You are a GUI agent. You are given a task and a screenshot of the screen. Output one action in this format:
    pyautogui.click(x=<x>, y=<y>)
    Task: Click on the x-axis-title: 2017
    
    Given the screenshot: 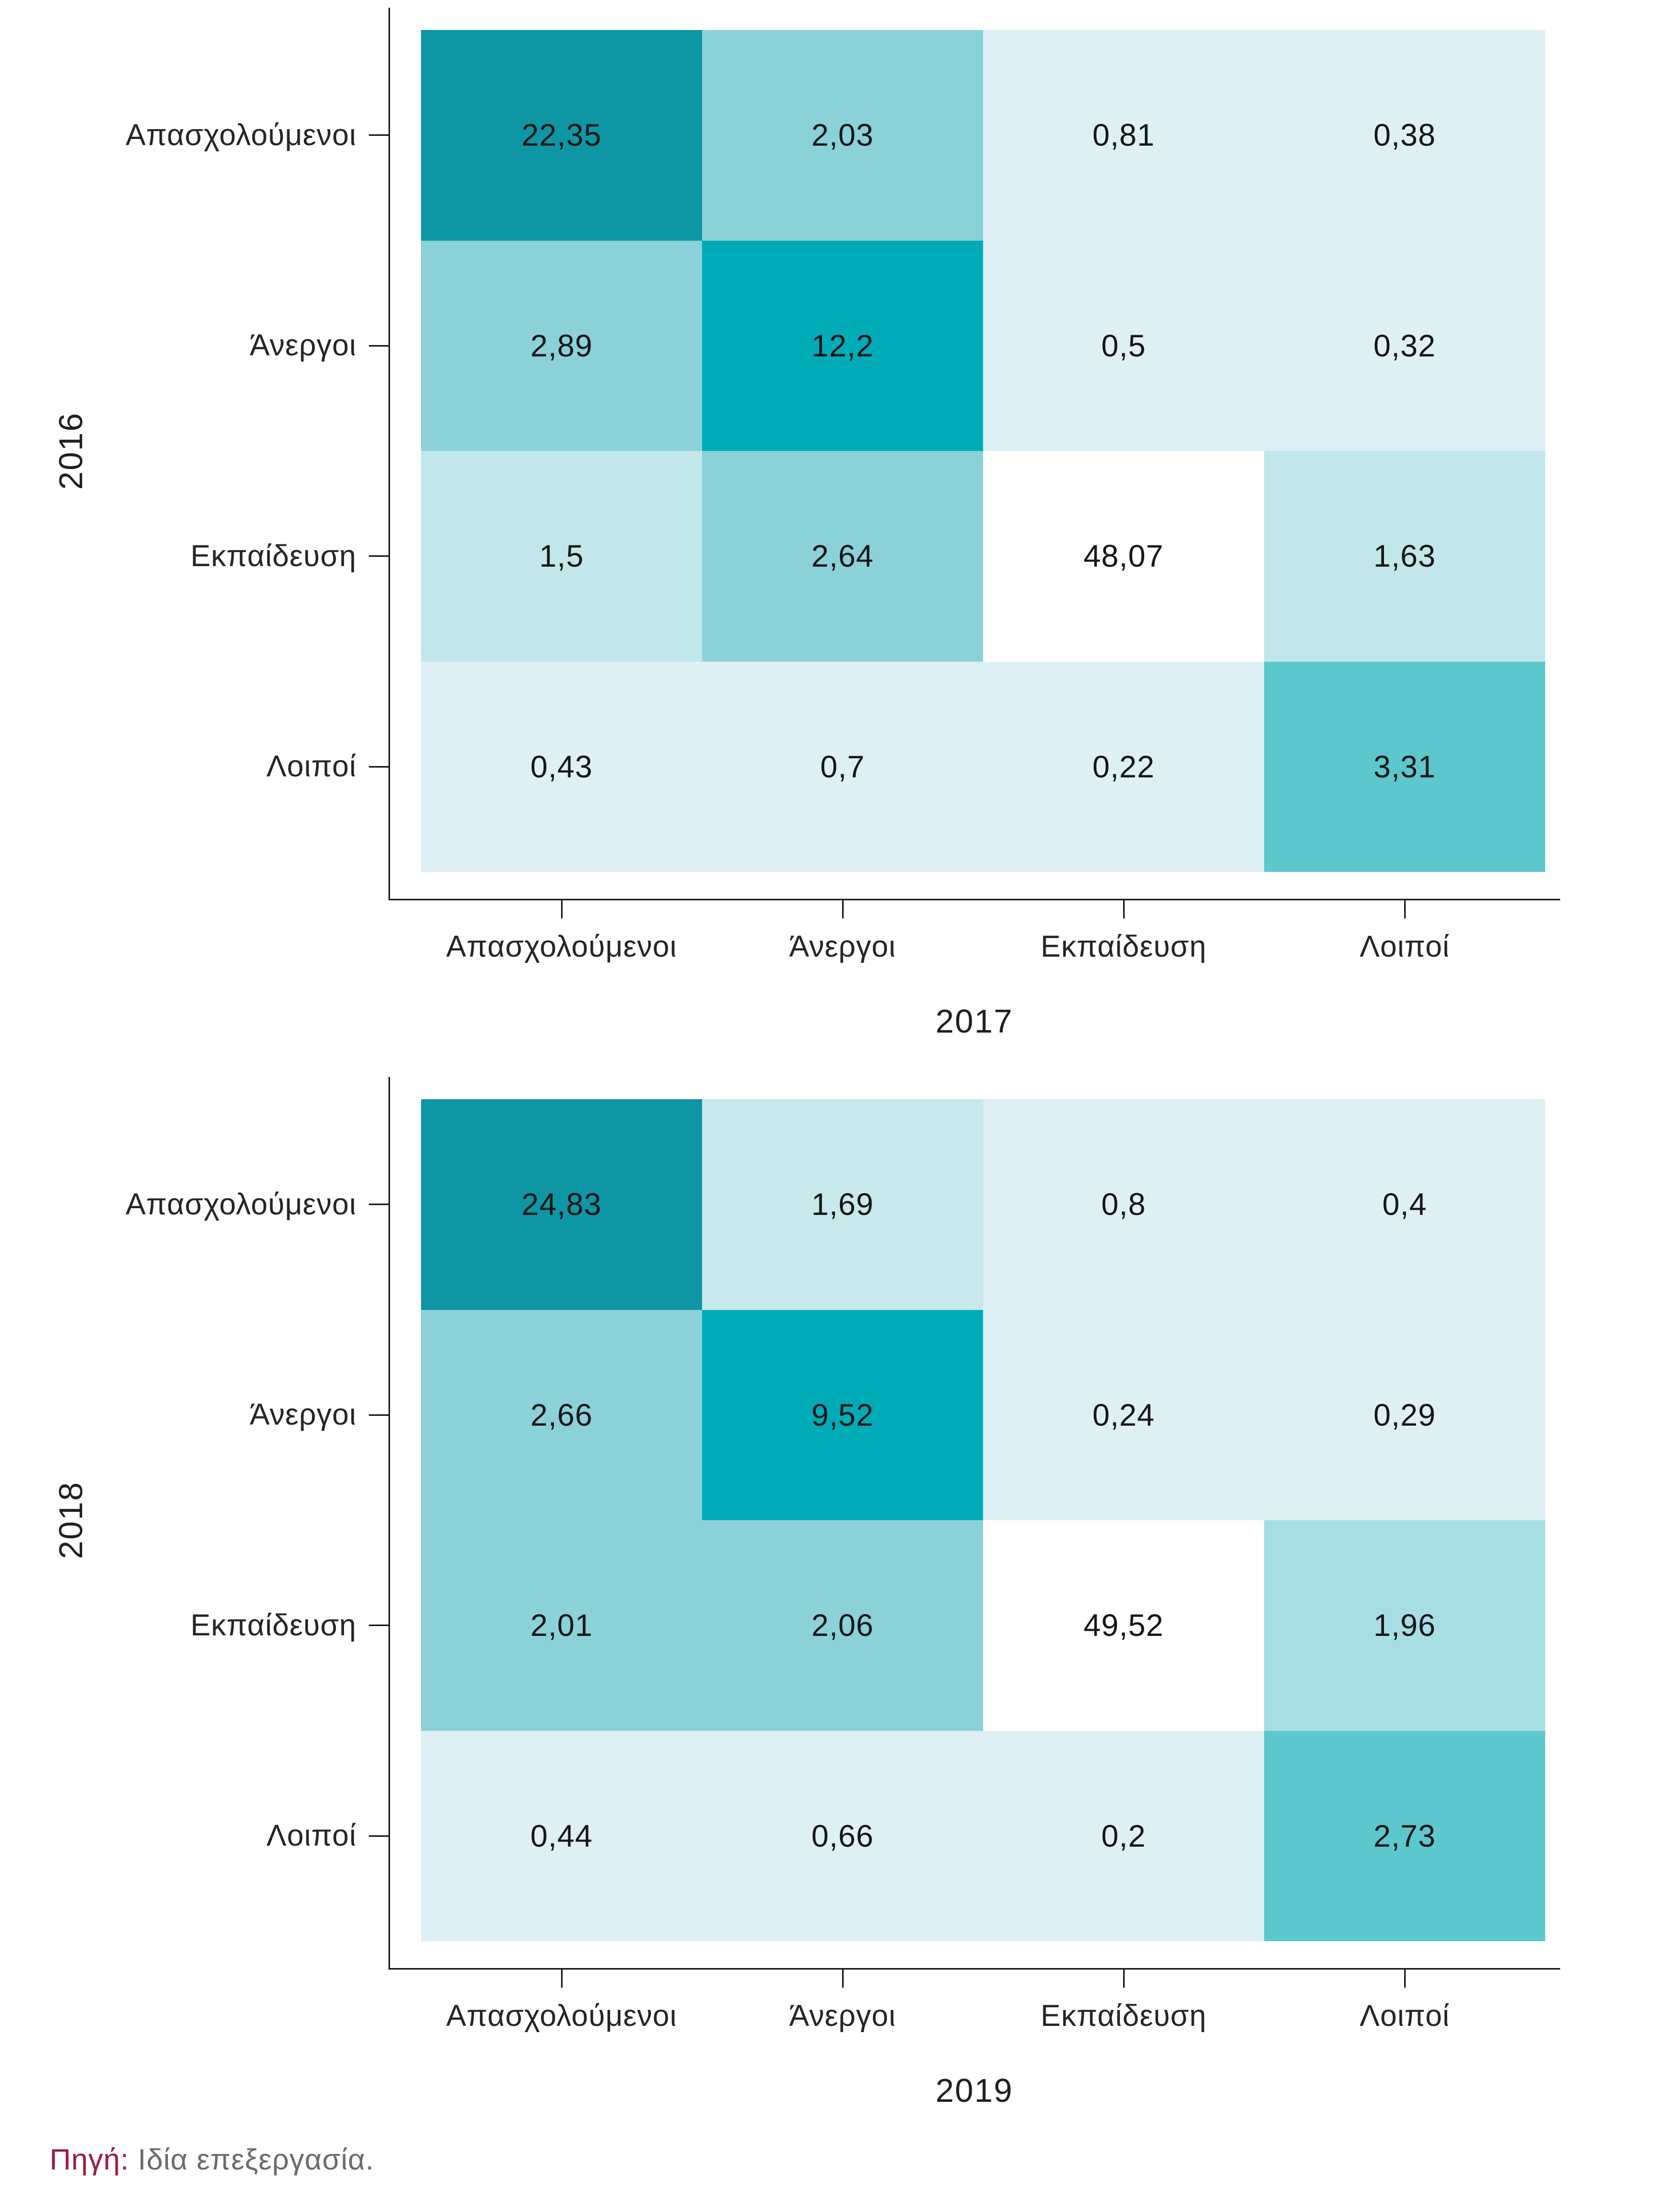 What is the action you would take?
    pyautogui.click(x=974, y=1021)
    